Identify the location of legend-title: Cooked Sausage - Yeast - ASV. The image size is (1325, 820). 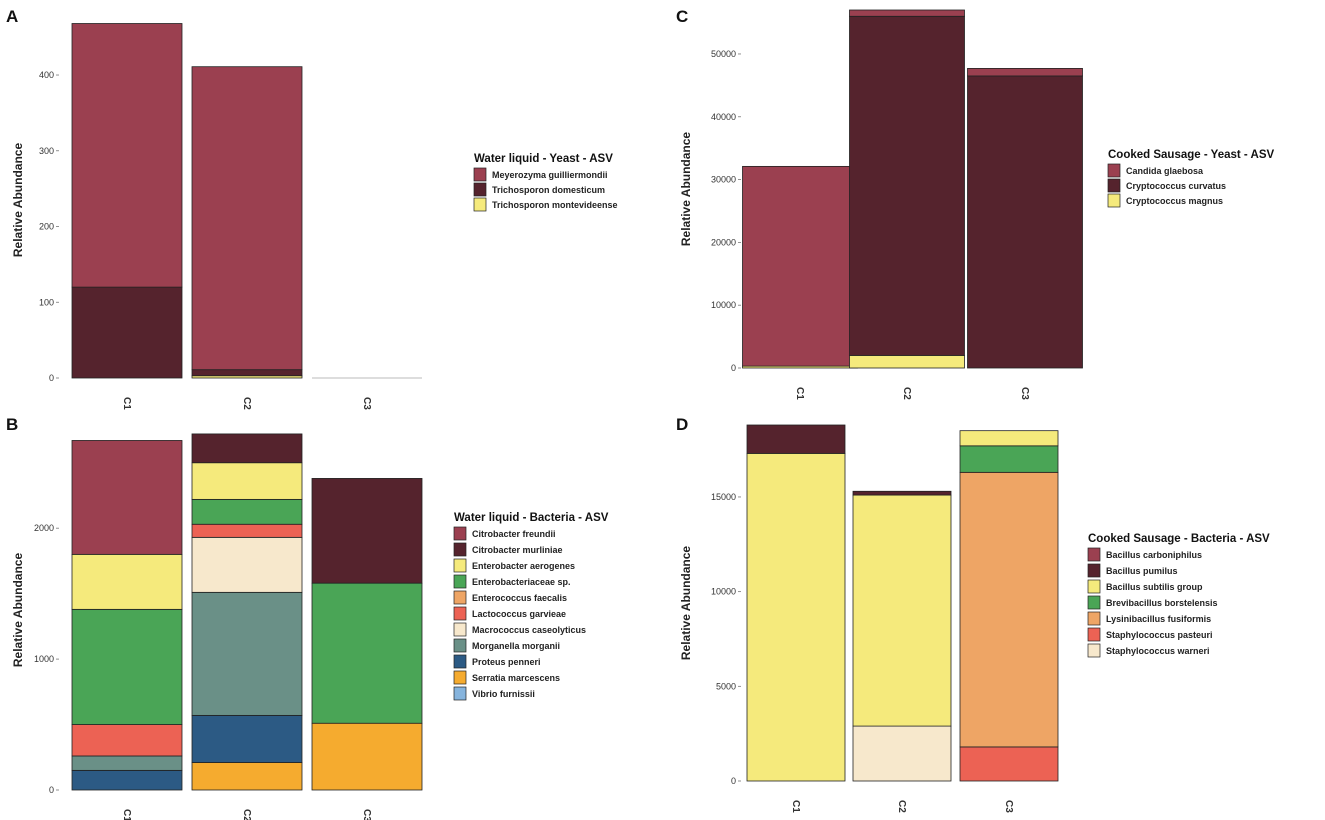
(1191, 155).